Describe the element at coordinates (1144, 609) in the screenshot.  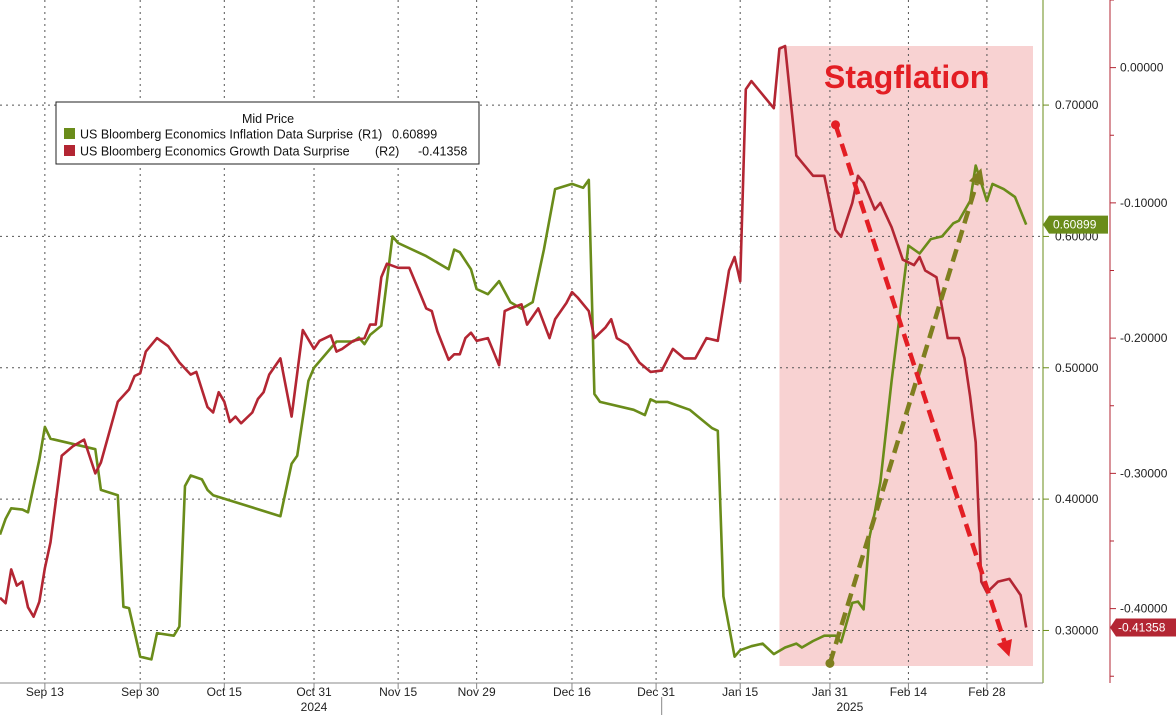
I see `axis-r2-tick-label: -0.40000` at that location.